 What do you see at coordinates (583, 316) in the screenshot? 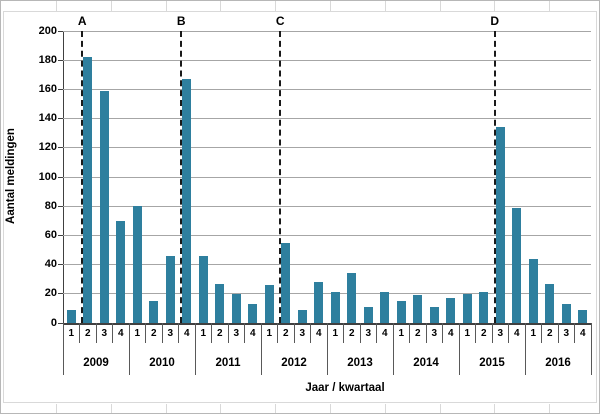
I see `bar-2016-q4` at bounding box center [583, 316].